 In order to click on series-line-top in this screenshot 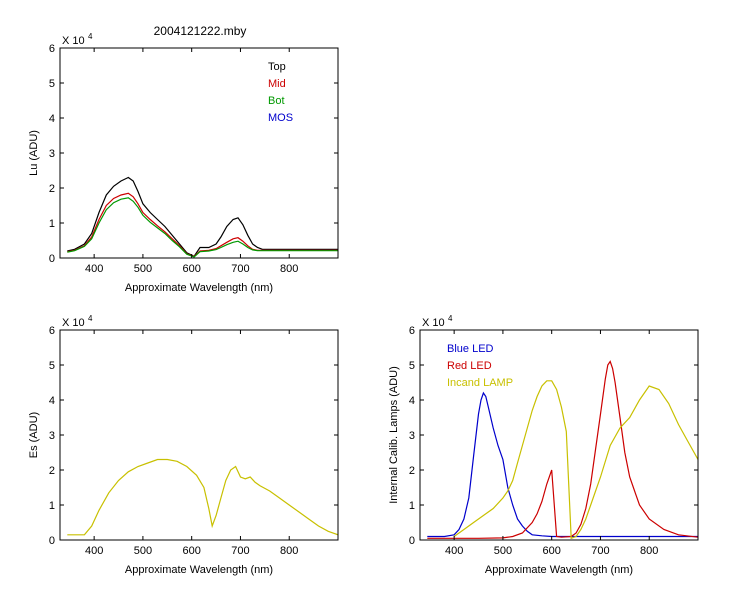, I will do `click(202, 217)`.